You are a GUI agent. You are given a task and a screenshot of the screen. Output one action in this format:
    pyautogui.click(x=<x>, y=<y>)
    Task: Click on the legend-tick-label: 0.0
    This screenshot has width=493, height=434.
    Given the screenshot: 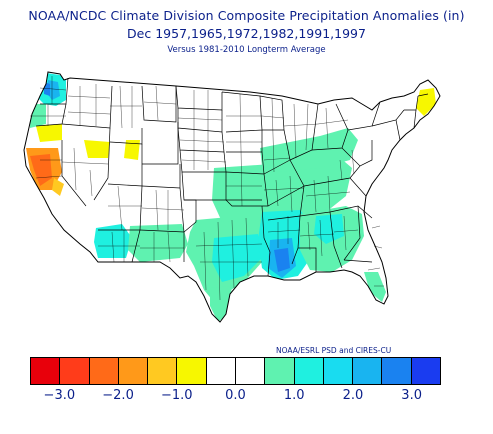 What is the action you would take?
    pyautogui.click(x=235, y=395)
    